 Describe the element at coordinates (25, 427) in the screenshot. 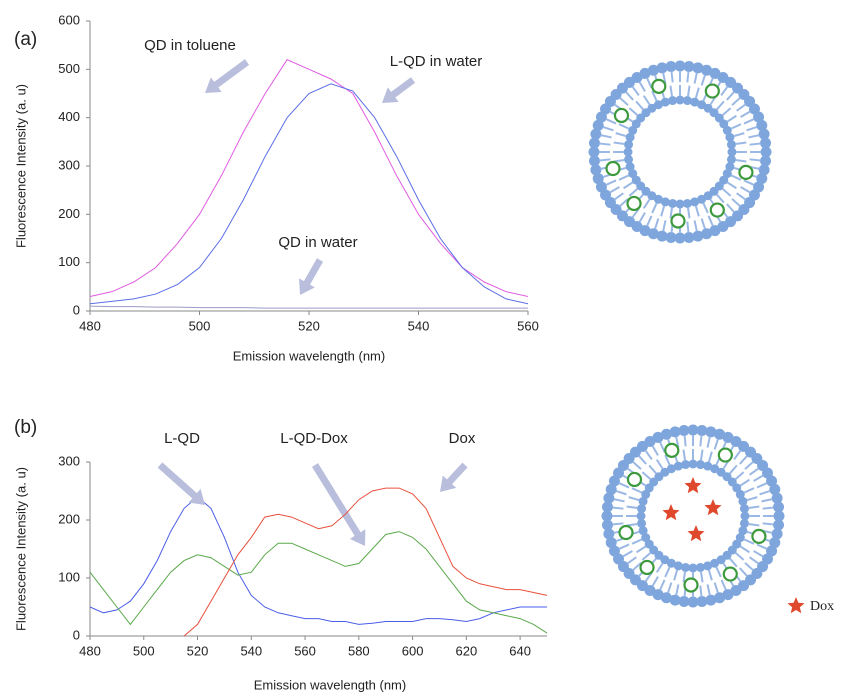

I see `panel-label: (b)` at that location.